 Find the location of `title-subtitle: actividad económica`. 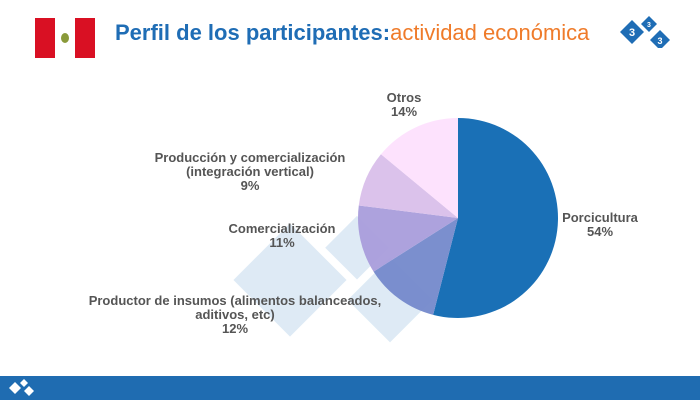

title-subtitle: actividad económica is located at coordinates (490, 32).